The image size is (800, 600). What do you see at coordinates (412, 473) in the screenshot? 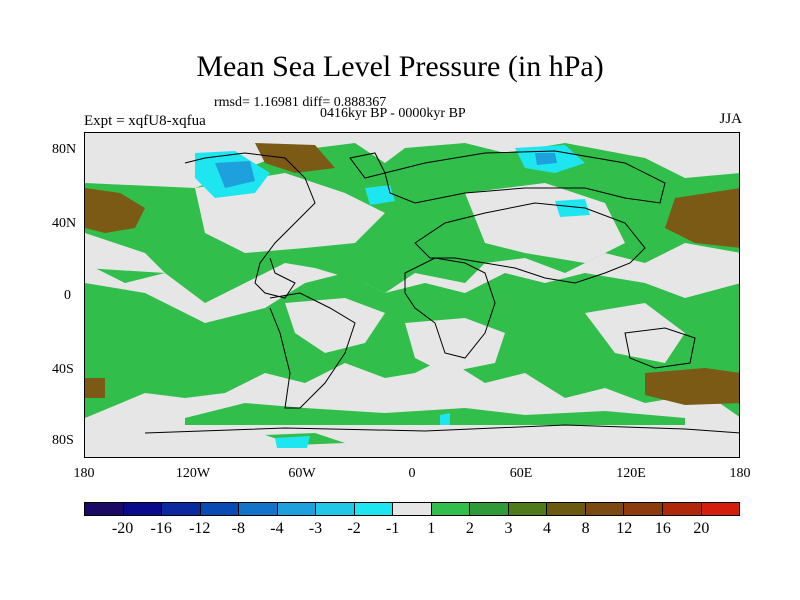
I see `lon-label: 0` at bounding box center [412, 473].